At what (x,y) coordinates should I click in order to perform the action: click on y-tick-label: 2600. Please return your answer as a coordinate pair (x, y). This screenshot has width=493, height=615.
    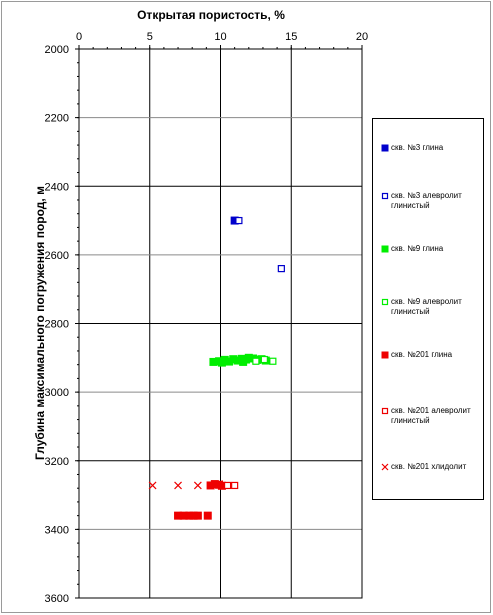
    Looking at the image, I should click on (57, 256).